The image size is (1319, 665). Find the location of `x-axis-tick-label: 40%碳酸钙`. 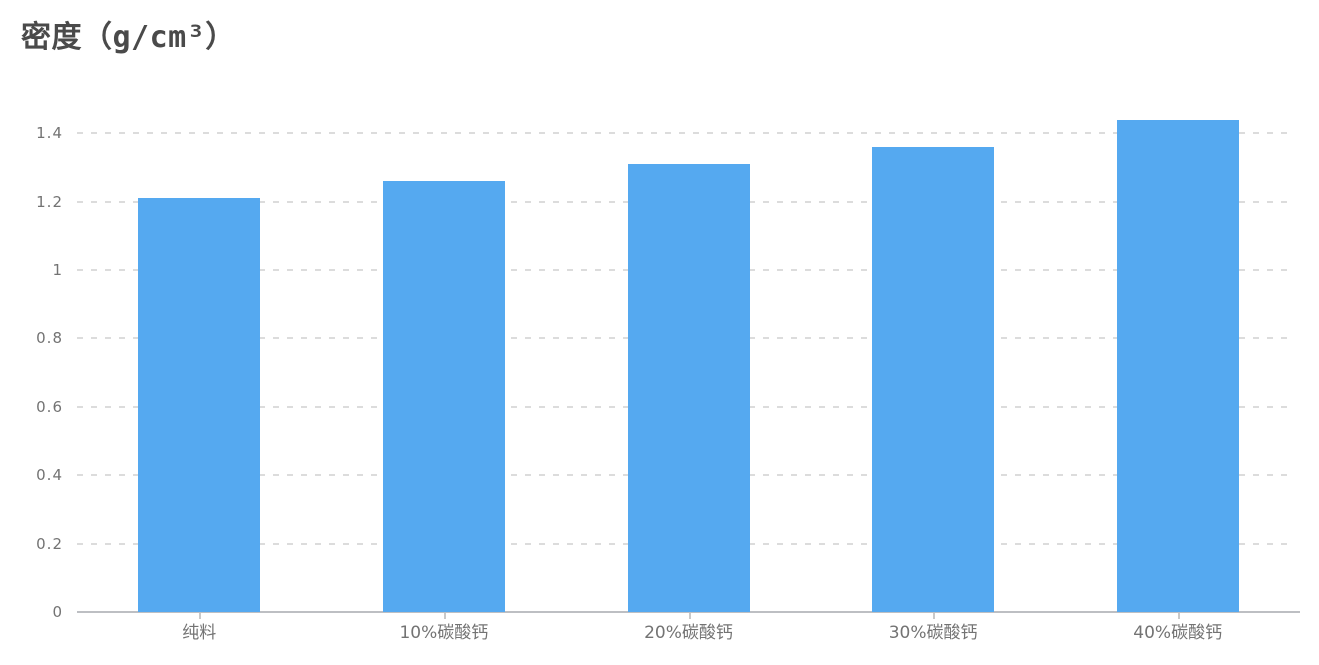

x-axis-tick-label: 40%碳酸钙 is located at coordinates (1178, 633).